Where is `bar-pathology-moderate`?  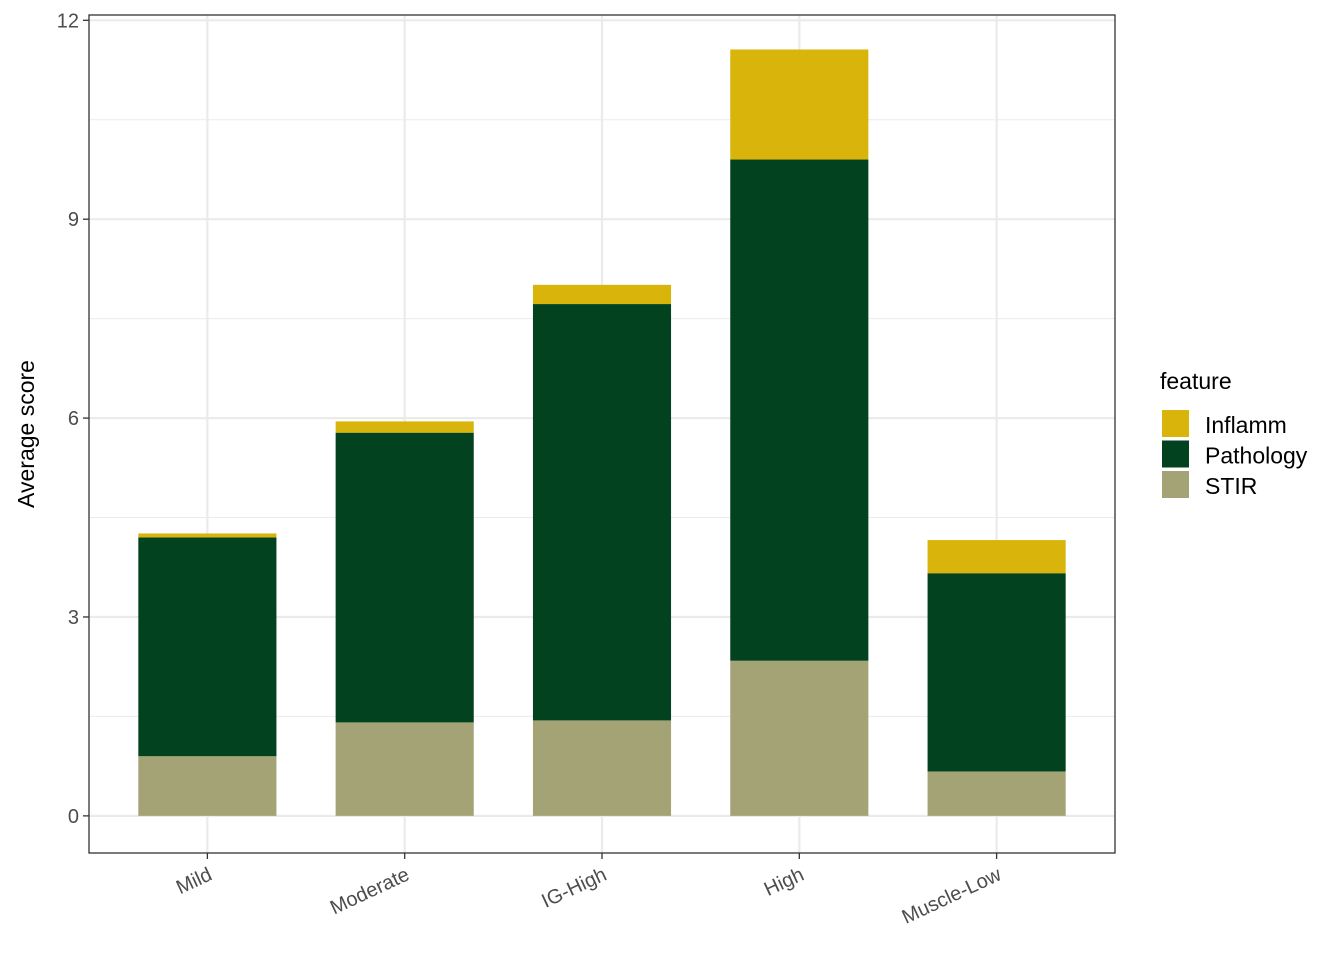 bar-pathology-moderate is located at coordinates (404, 577).